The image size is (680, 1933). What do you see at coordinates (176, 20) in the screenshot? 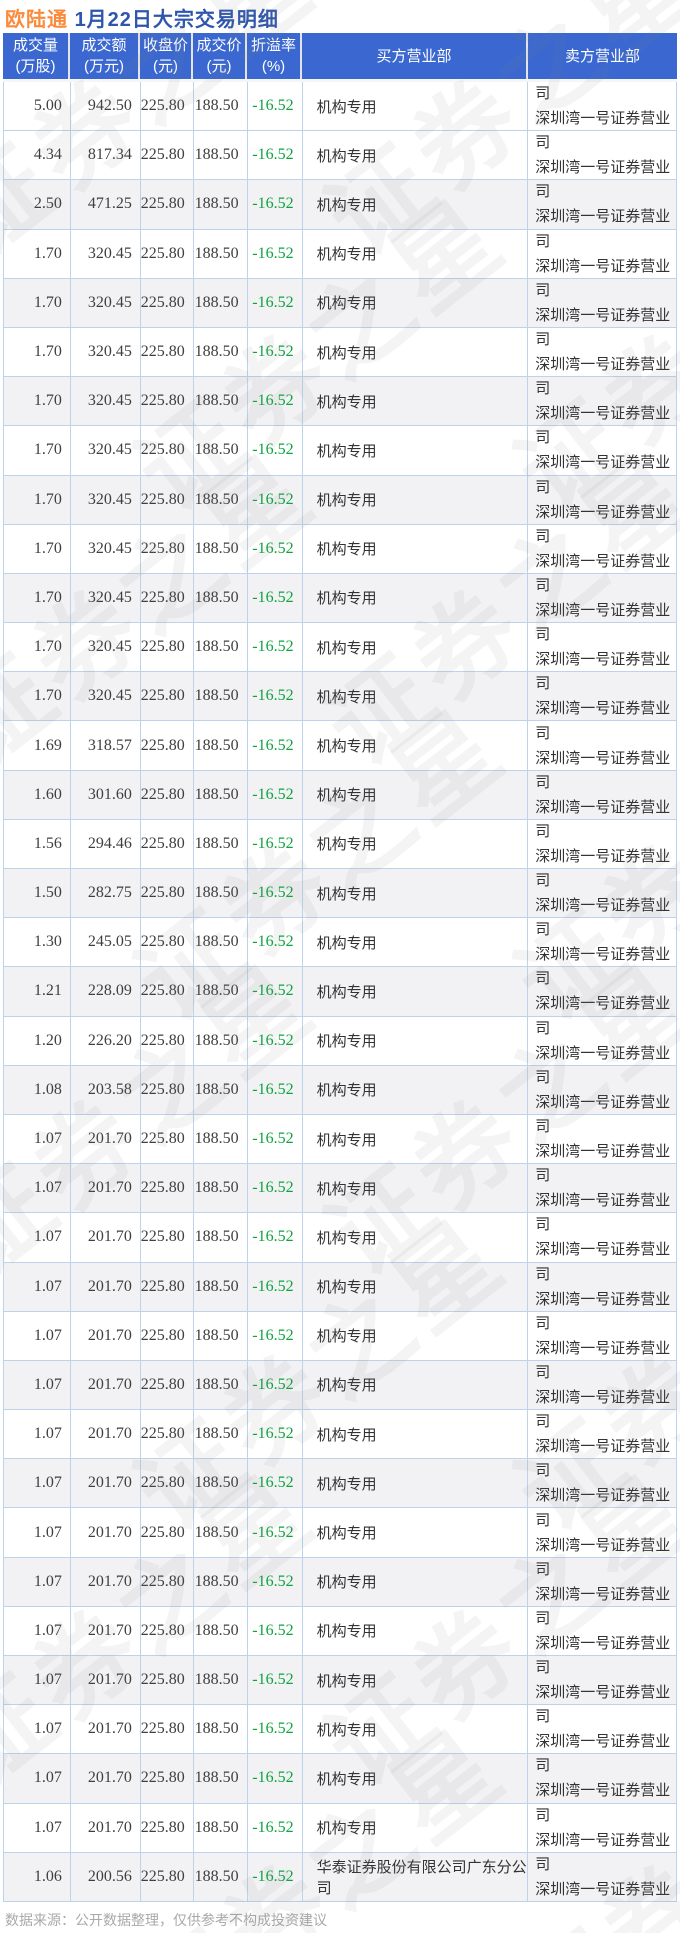
I see `title-text-inner: 1月22日大宗交易明细` at bounding box center [176, 20].